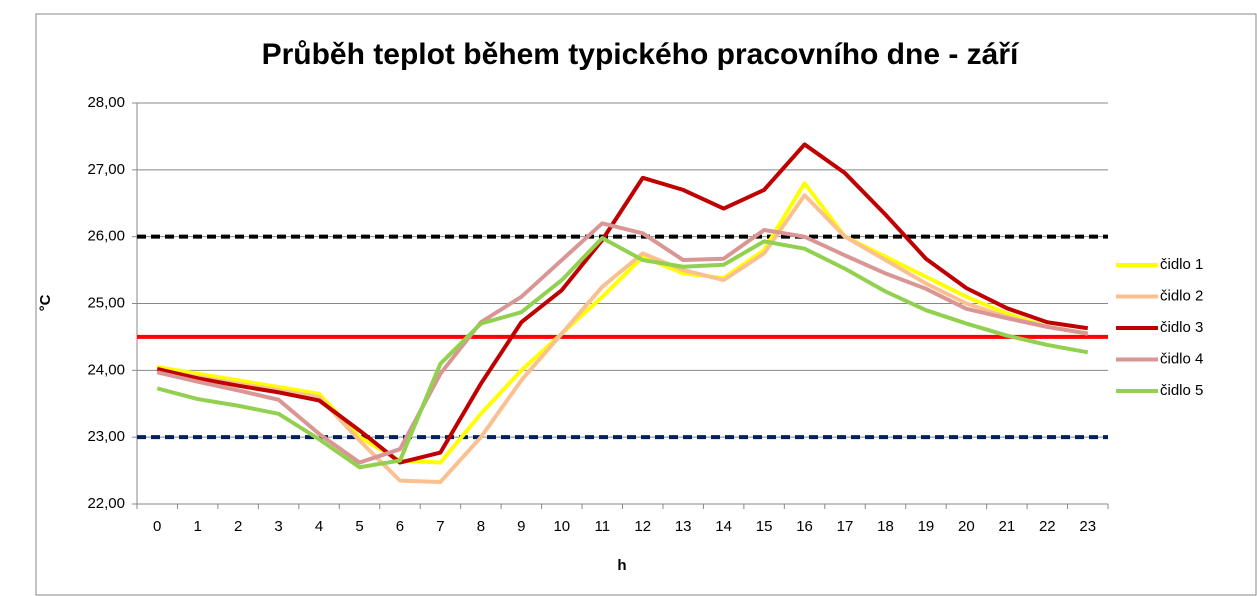  I want to click on y-tick-label: 22,00, so click(106, 503).